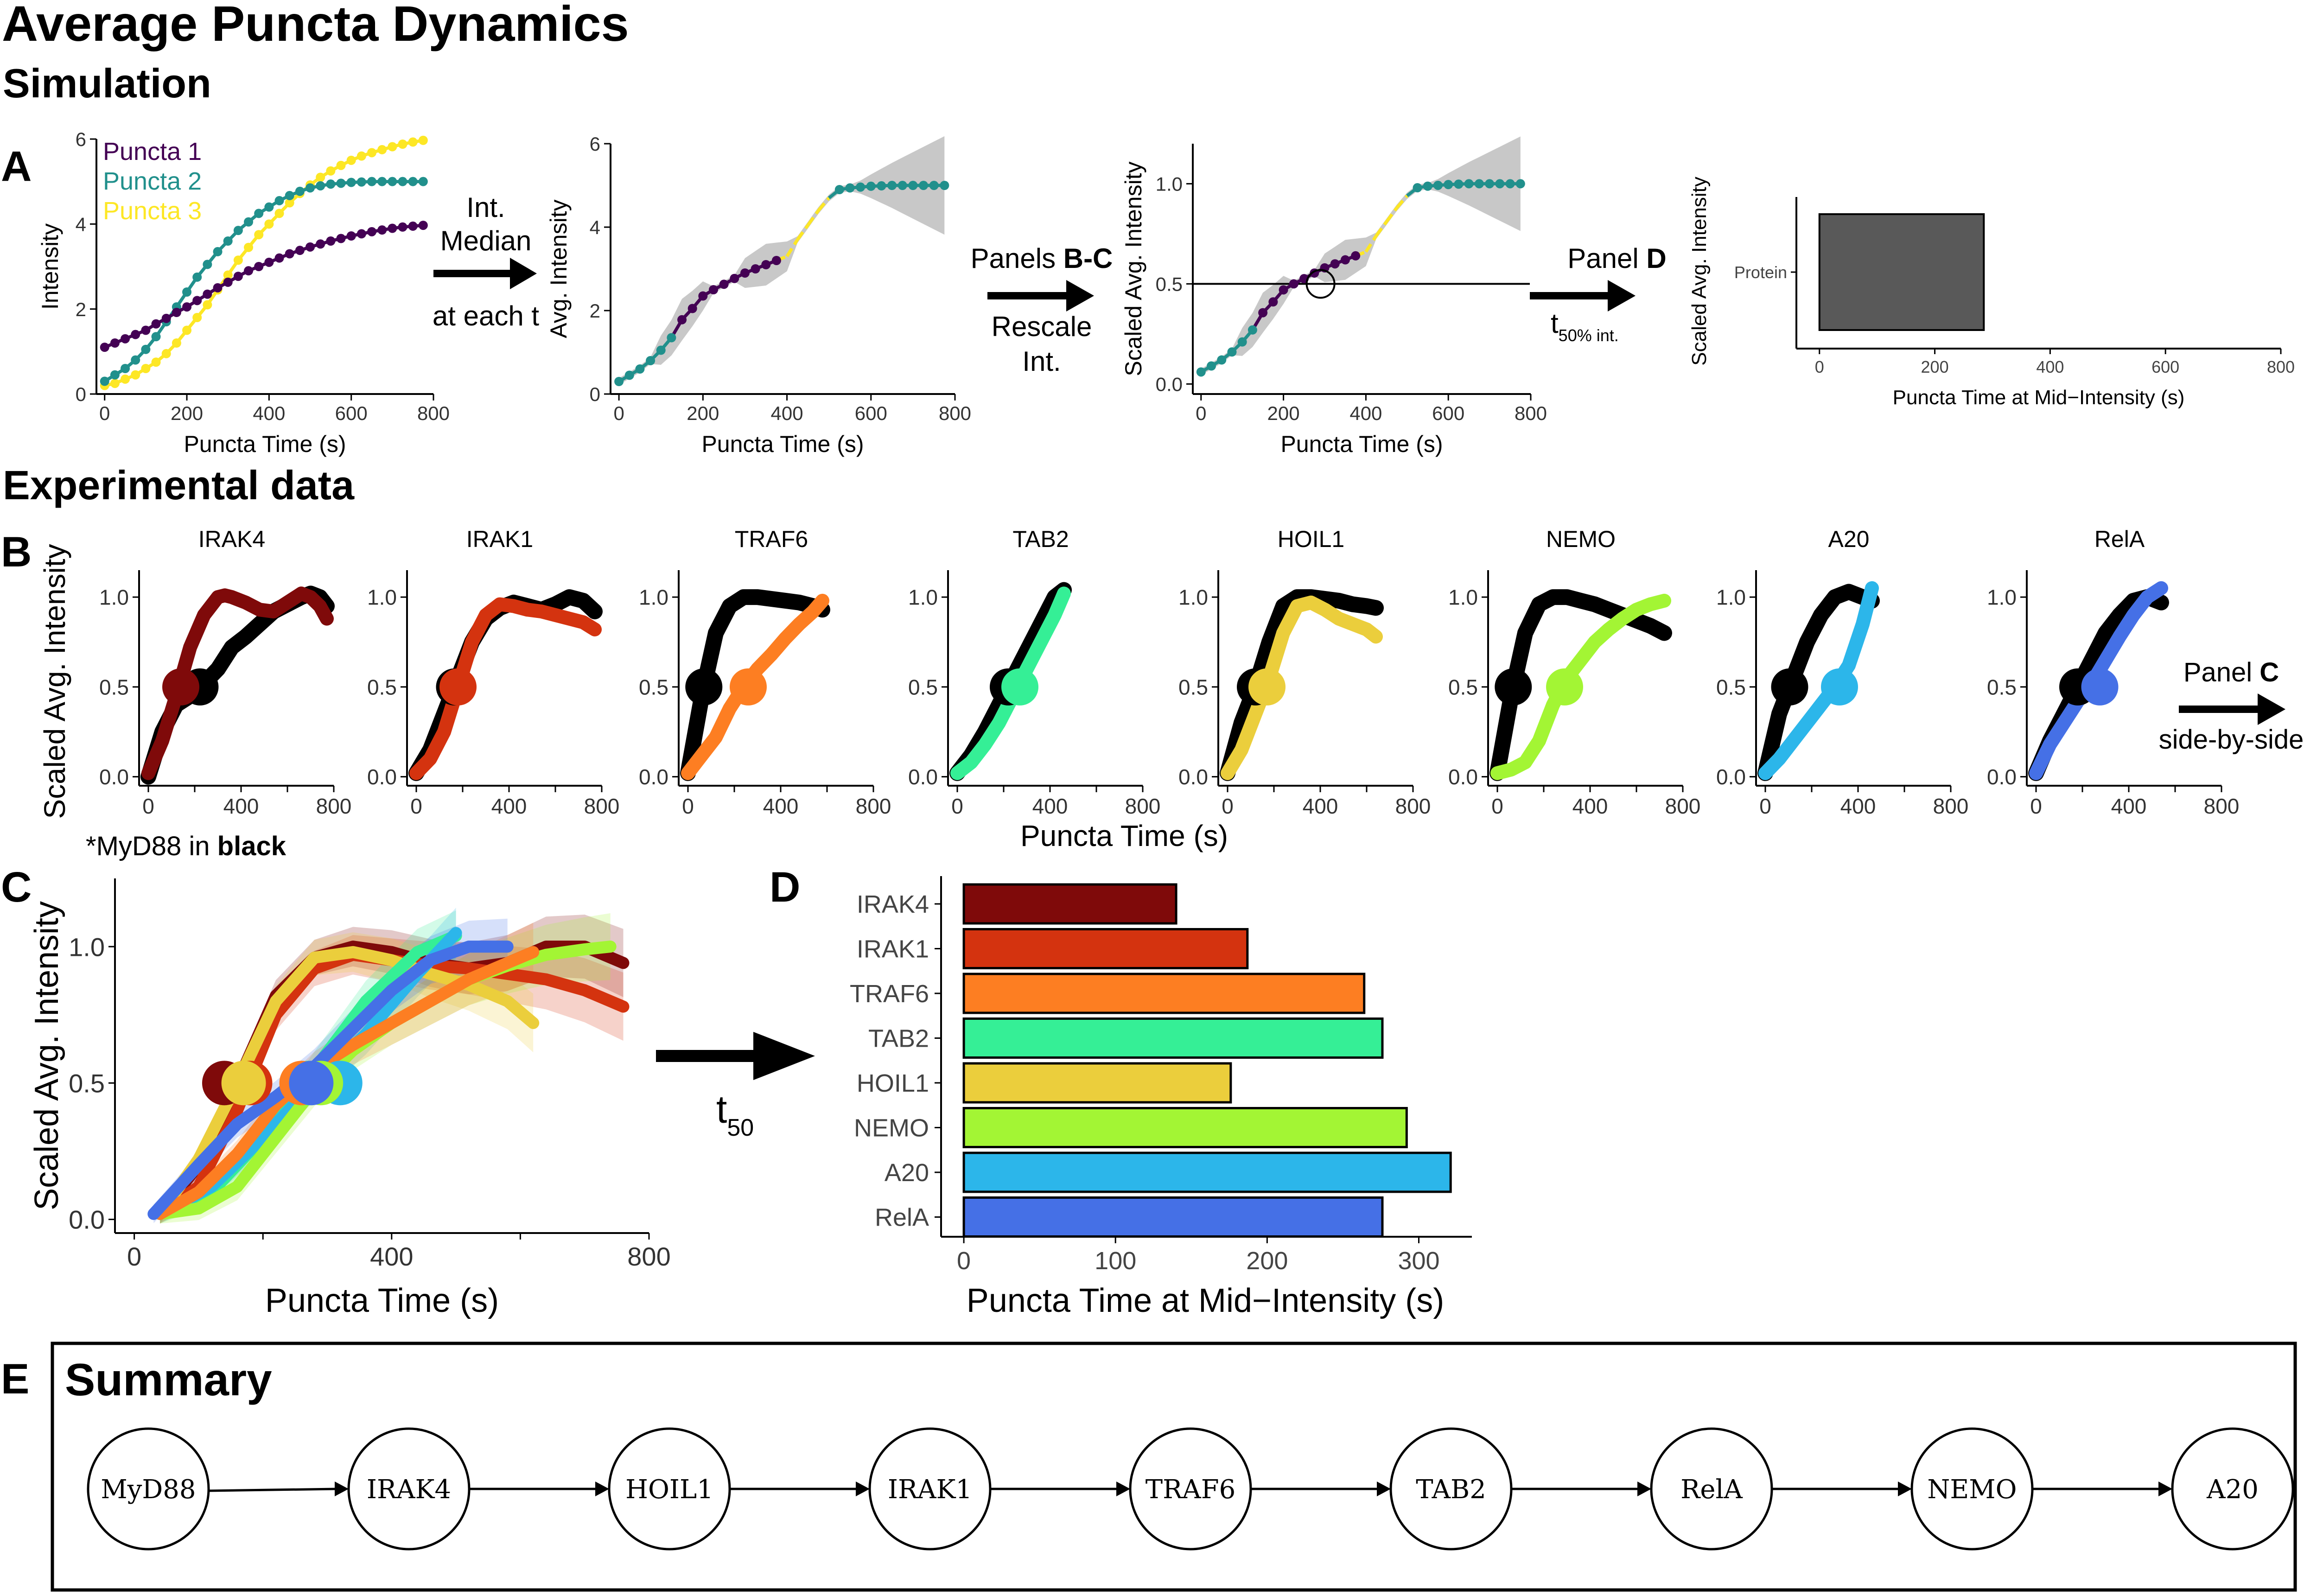 The height and width of the screenshot is (1596, 2304). I want to click on a2-x-tick-label: 400, so click(787, 413).